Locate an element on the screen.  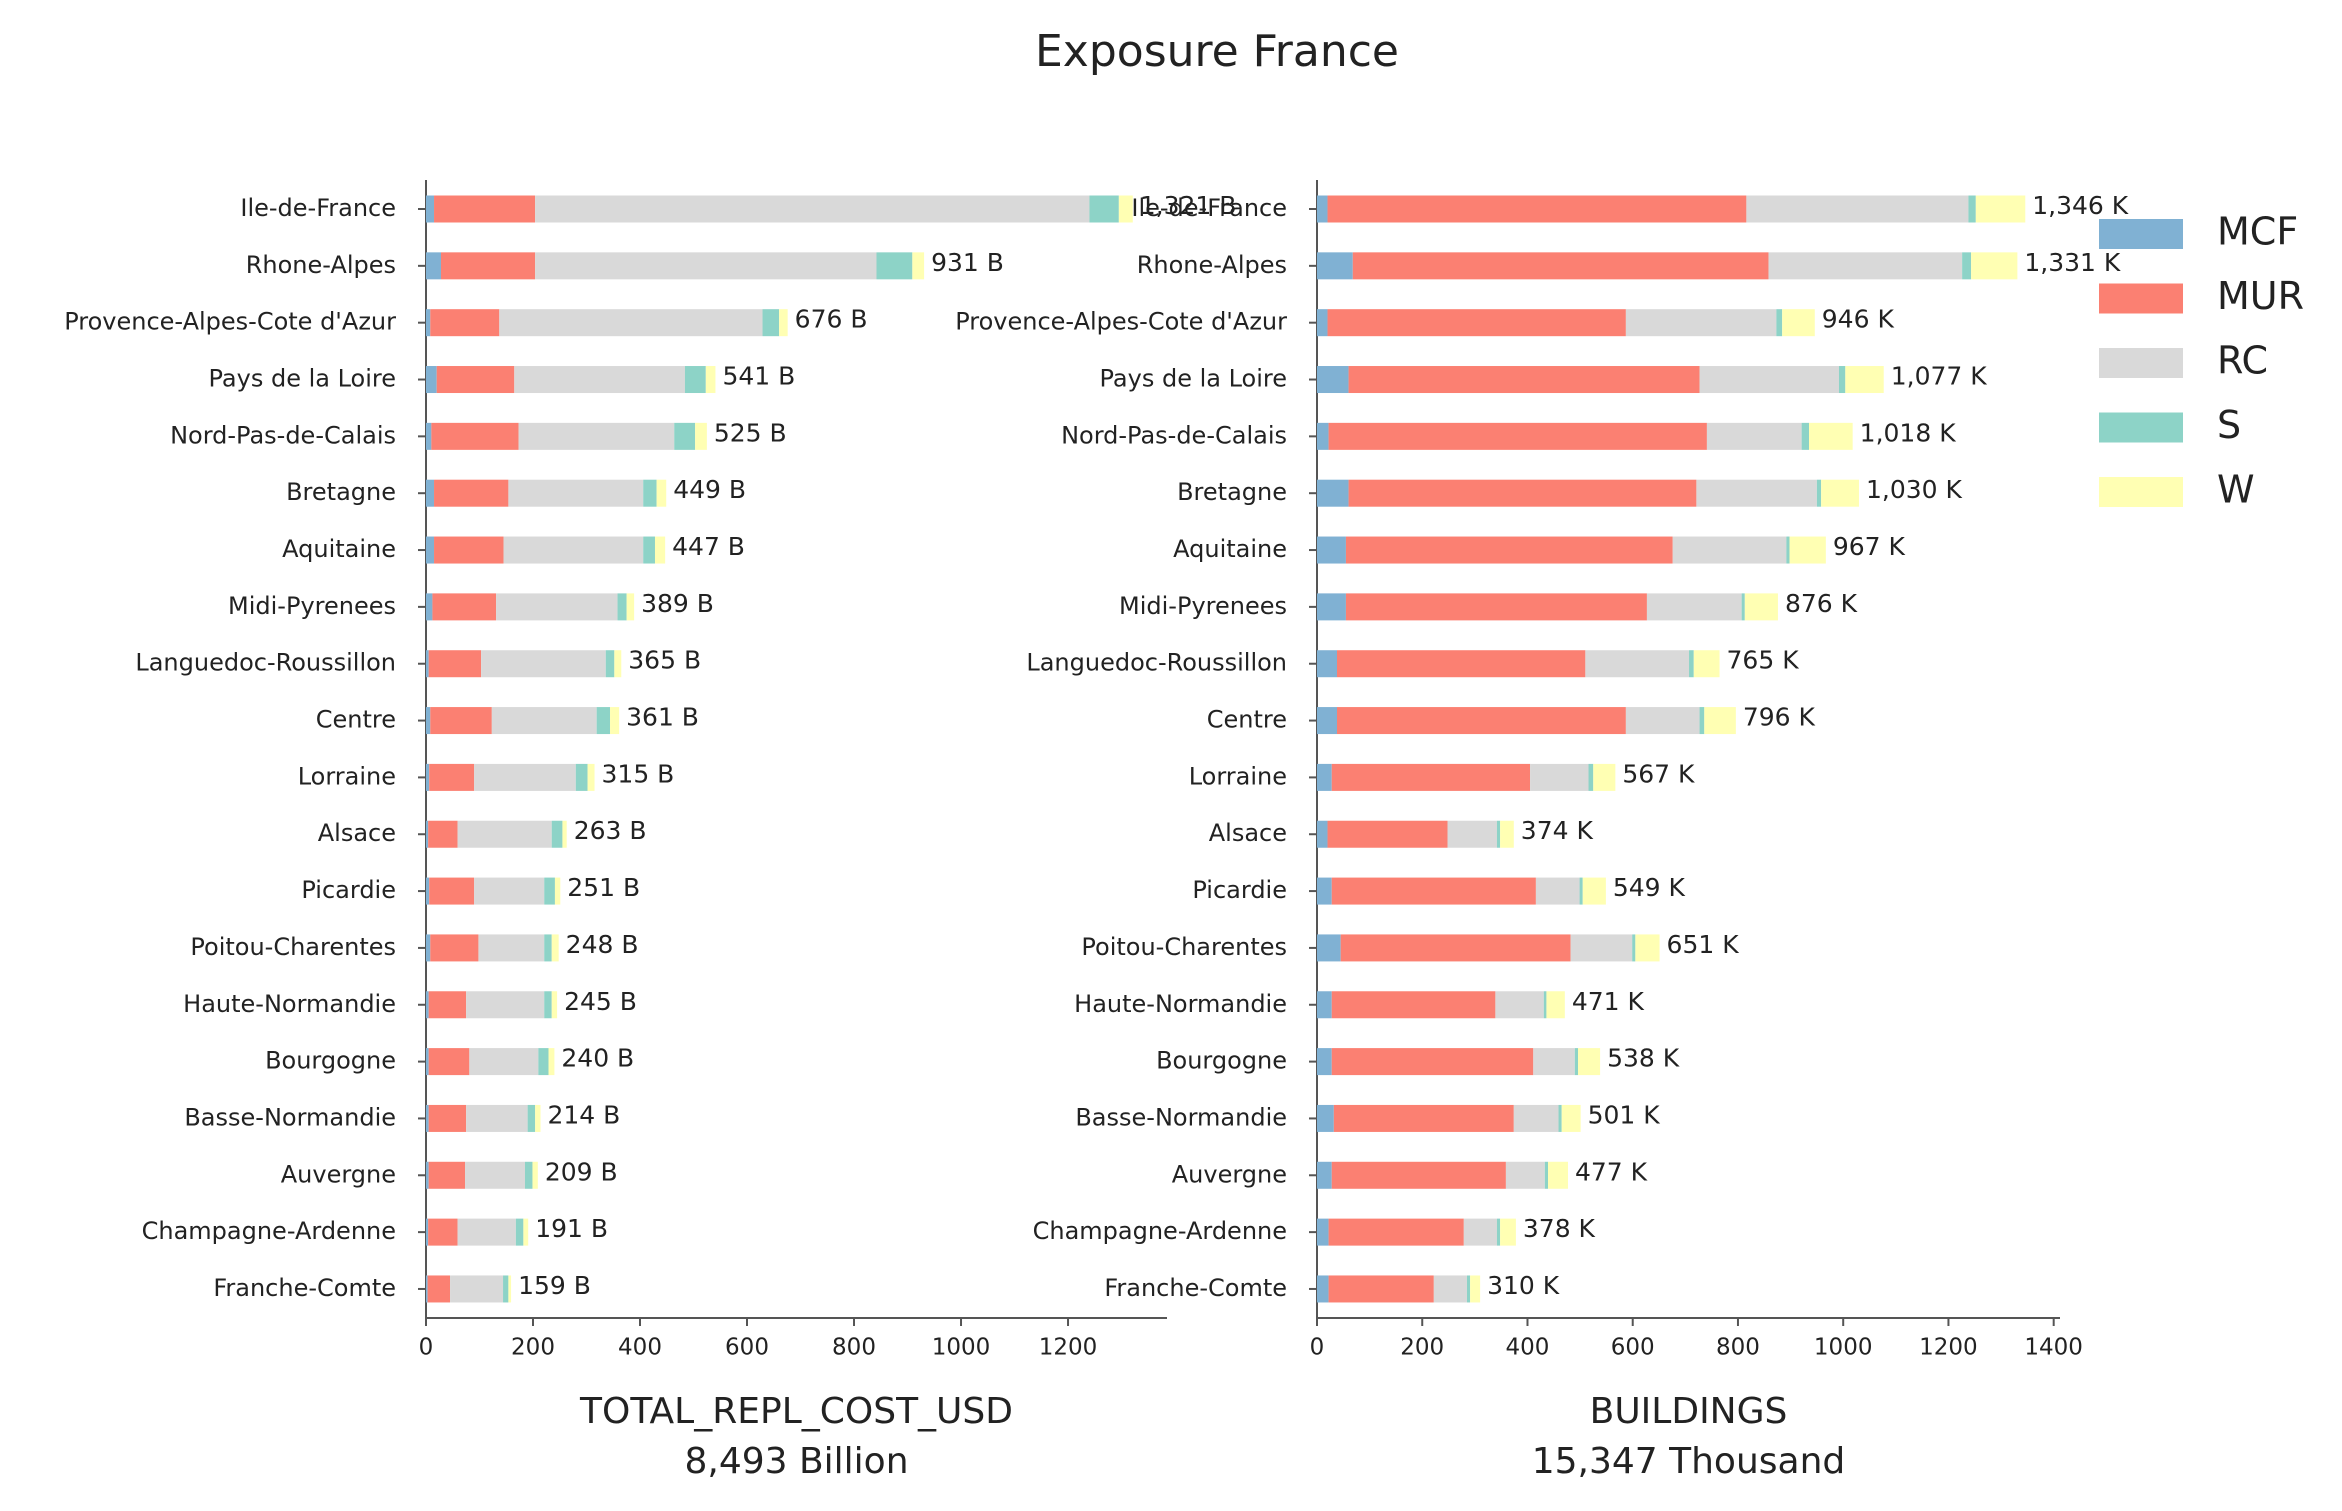
total-label: 567 K is located at coordinates (1658, 773).